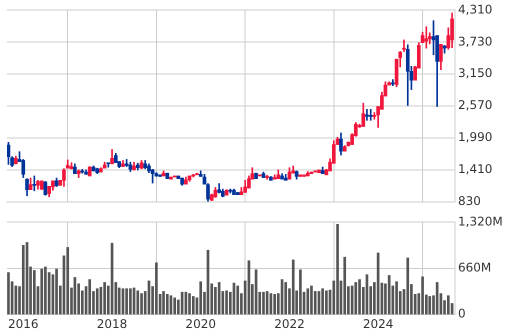  I want to click on y-tick-label: 2,570, so click(475, 105).